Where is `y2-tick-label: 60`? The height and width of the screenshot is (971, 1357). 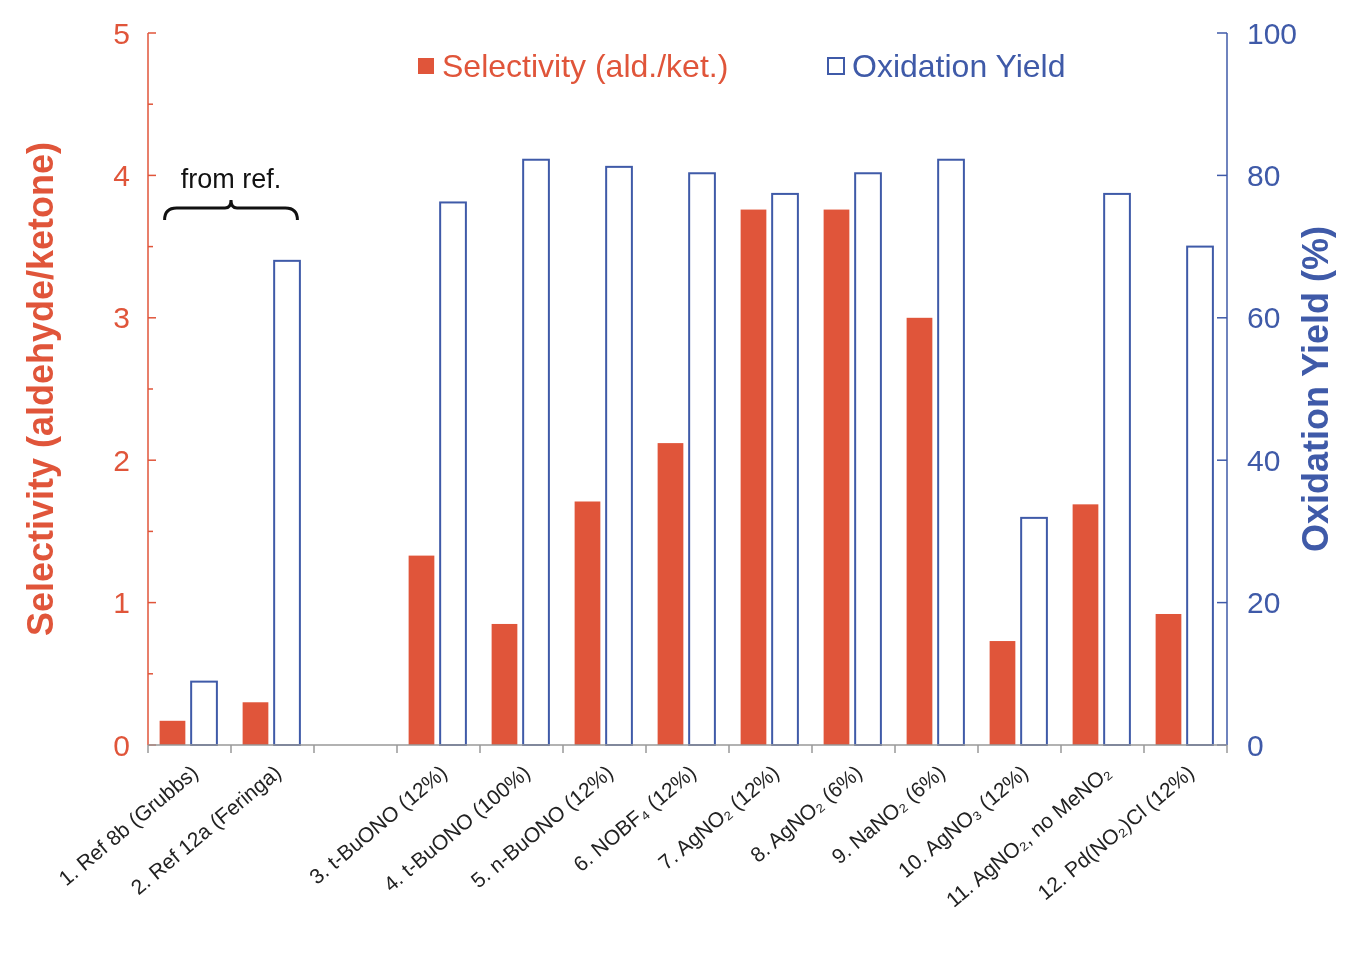 y2-tick-label: 60 is located at coordinates (1264, 318).